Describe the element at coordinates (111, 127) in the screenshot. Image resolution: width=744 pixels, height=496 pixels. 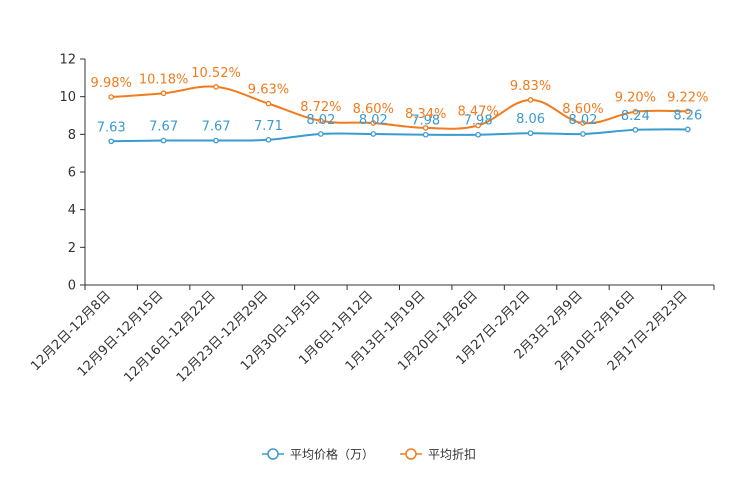
I see `data-label-0: 7.63` at that location.